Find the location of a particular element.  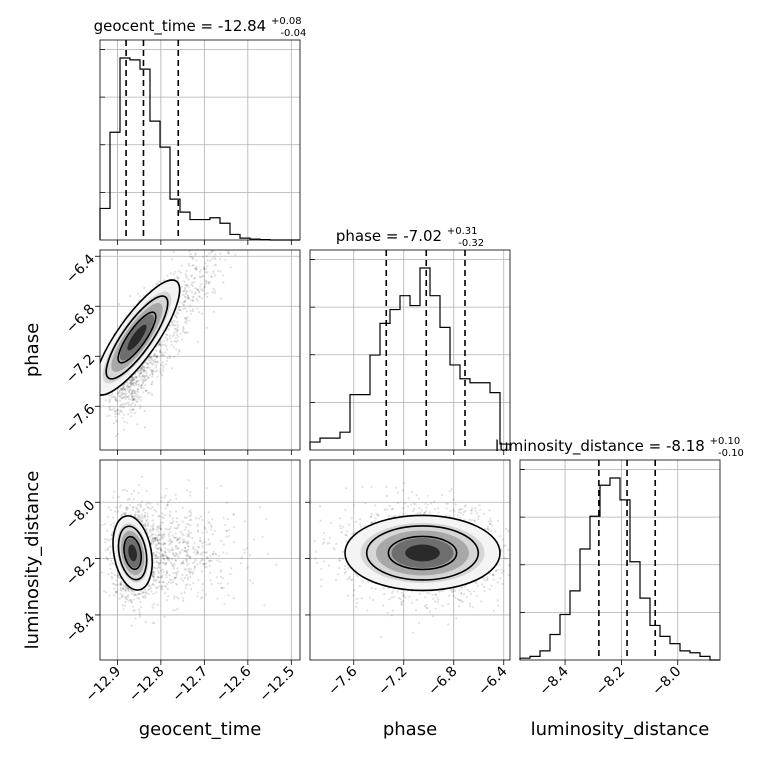

histogram-geocent_time is located at coordinates (200, 149).